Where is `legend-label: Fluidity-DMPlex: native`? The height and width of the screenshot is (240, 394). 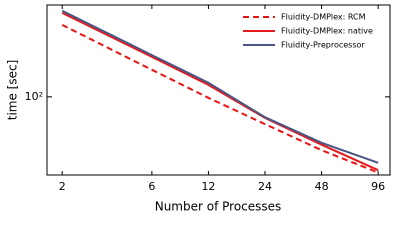
legend-label: Fluidity-DMPlex: native is located at coordinates (327, 31).